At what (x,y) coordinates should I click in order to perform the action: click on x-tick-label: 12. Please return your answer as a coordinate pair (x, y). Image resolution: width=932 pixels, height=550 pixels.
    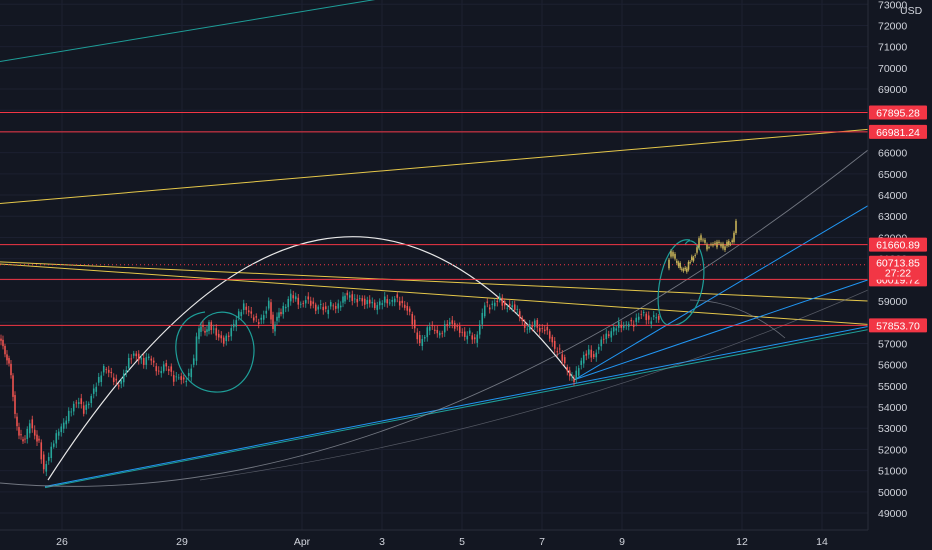
    Looking at the image, I should click on (742, 542).